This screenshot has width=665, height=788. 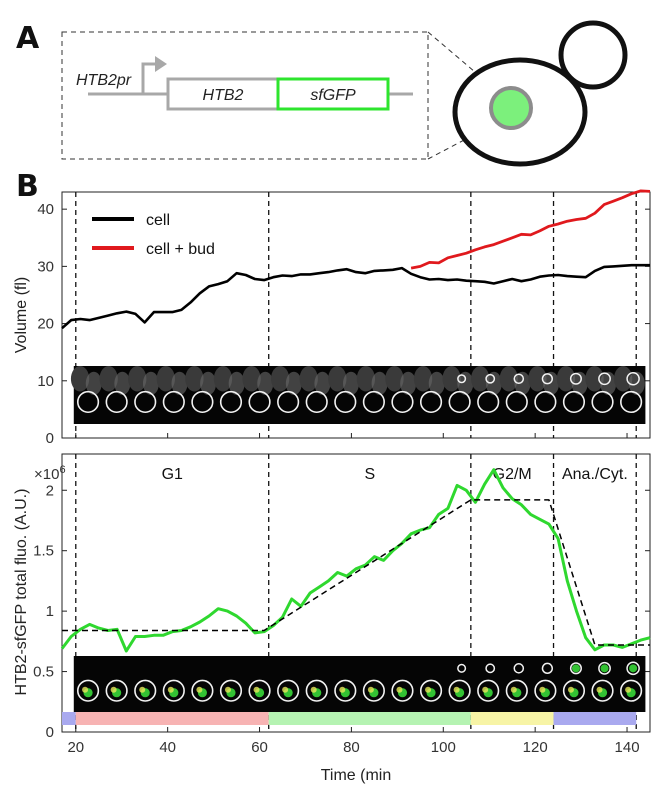 What do you see at coordinates (75, 747) in the screenshot?
I see `time-xtick-label: 20` at bounding box center [75, 747].